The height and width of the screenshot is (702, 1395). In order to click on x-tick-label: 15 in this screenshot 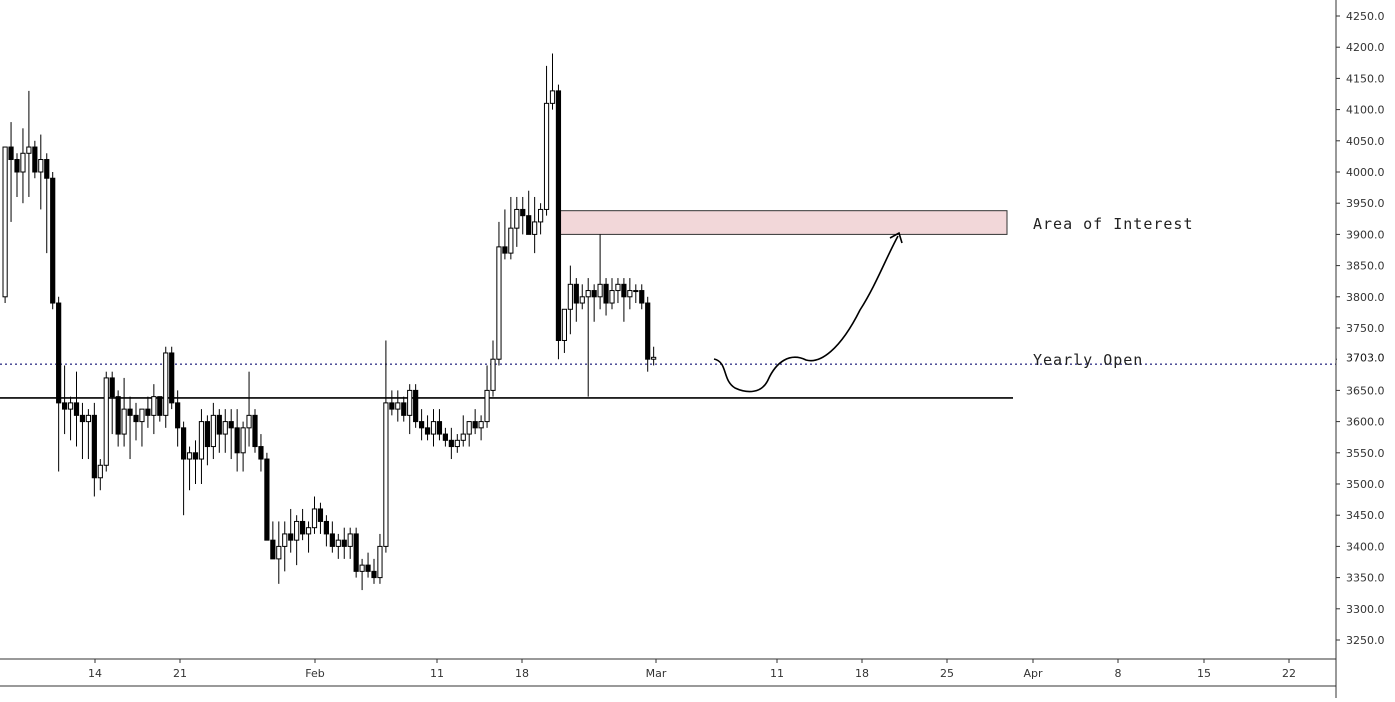, I will do `click(1204, 673)`.